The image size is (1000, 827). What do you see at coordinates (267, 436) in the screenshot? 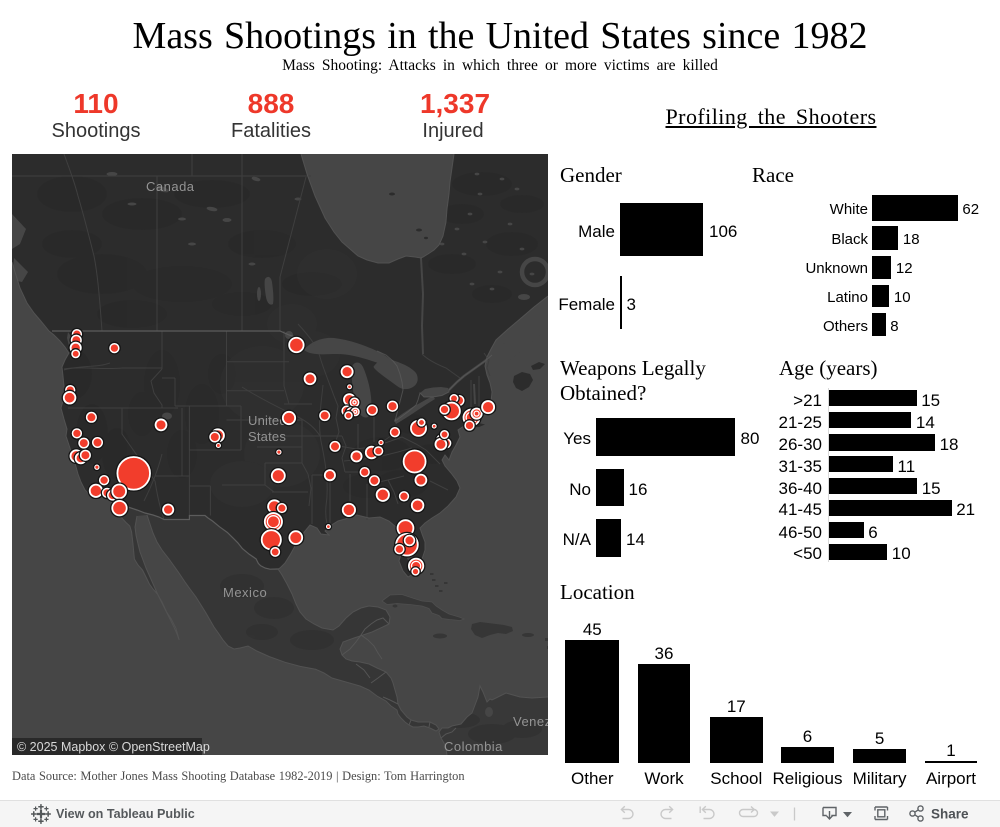
I see `svg-text: States` at bounding box center [267, 436].